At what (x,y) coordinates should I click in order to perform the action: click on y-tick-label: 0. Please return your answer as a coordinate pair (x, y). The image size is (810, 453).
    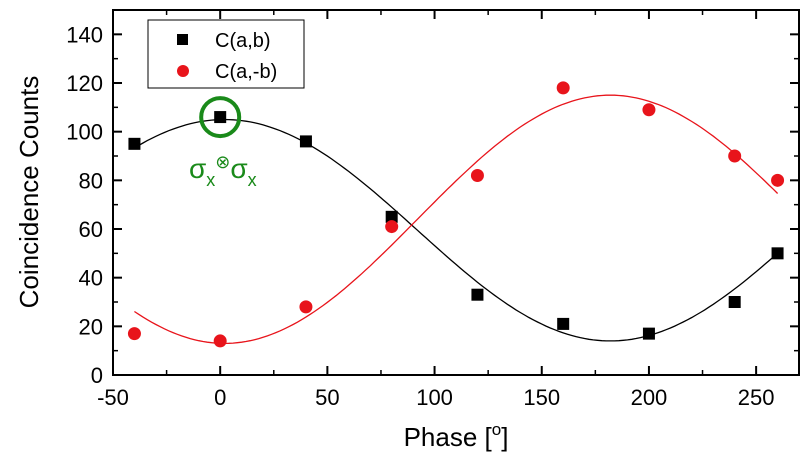
    Looking at the image, I should click on (97, 375).